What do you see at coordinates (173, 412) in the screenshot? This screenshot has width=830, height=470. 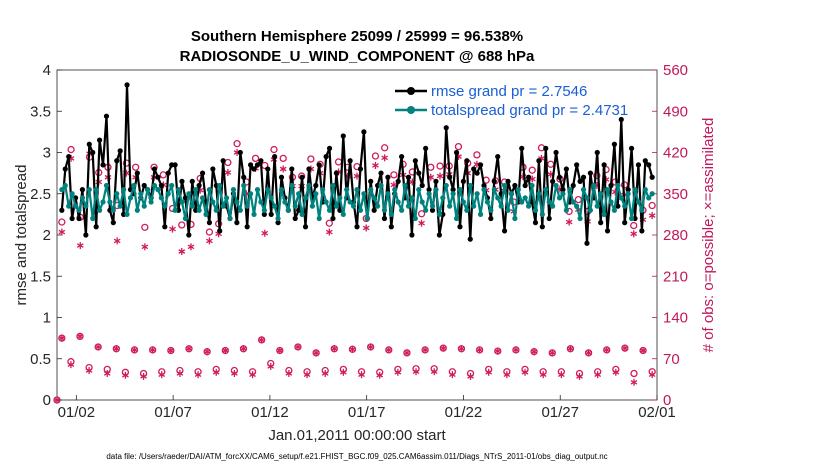 I see `x-tick-label: 01/07` at bounding box center [173, 412].